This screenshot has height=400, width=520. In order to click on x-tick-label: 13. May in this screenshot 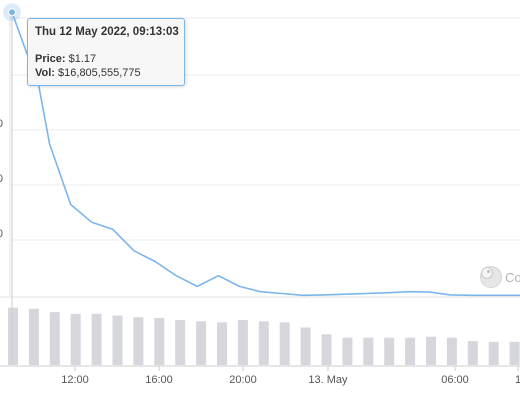, I will do `click(328, 380)`.